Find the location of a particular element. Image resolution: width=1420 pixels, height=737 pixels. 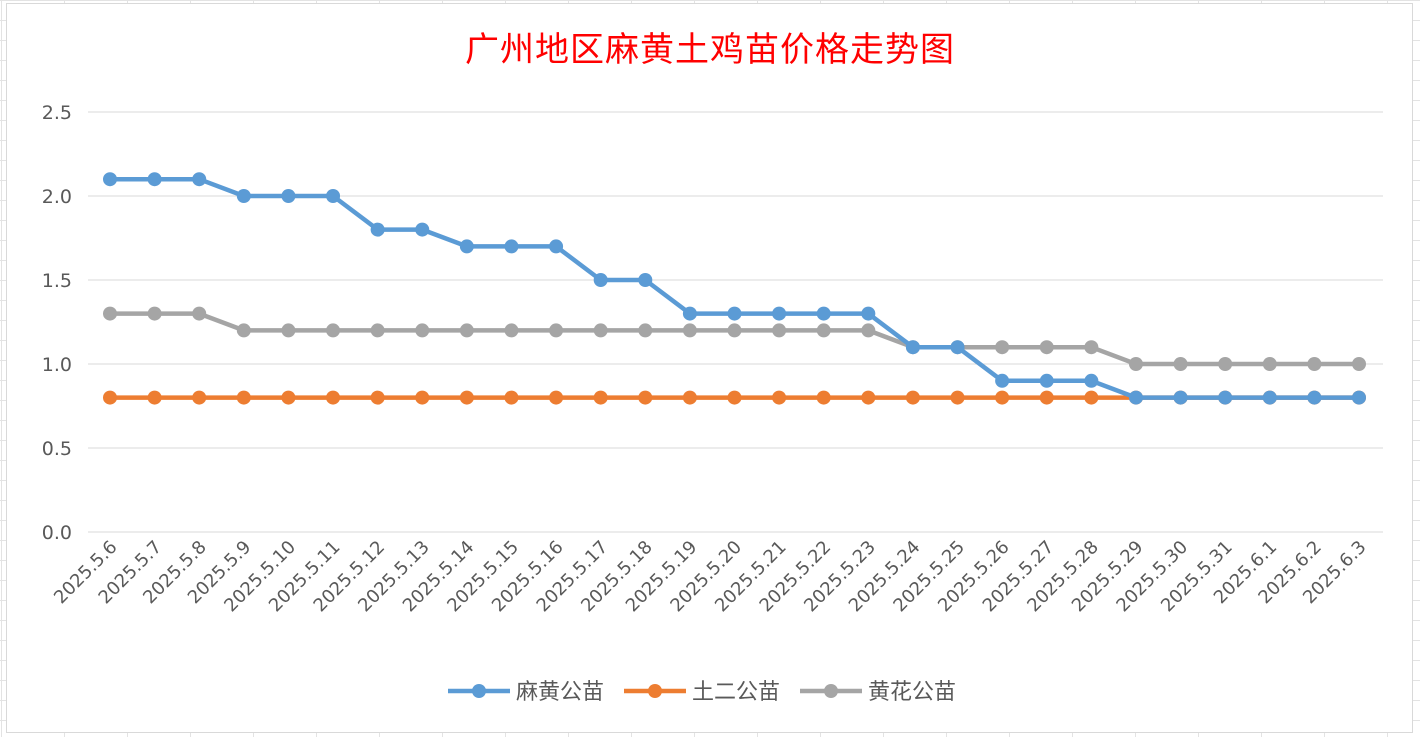

y-tick-label: 0.5 is located at coordinates (57, 449).